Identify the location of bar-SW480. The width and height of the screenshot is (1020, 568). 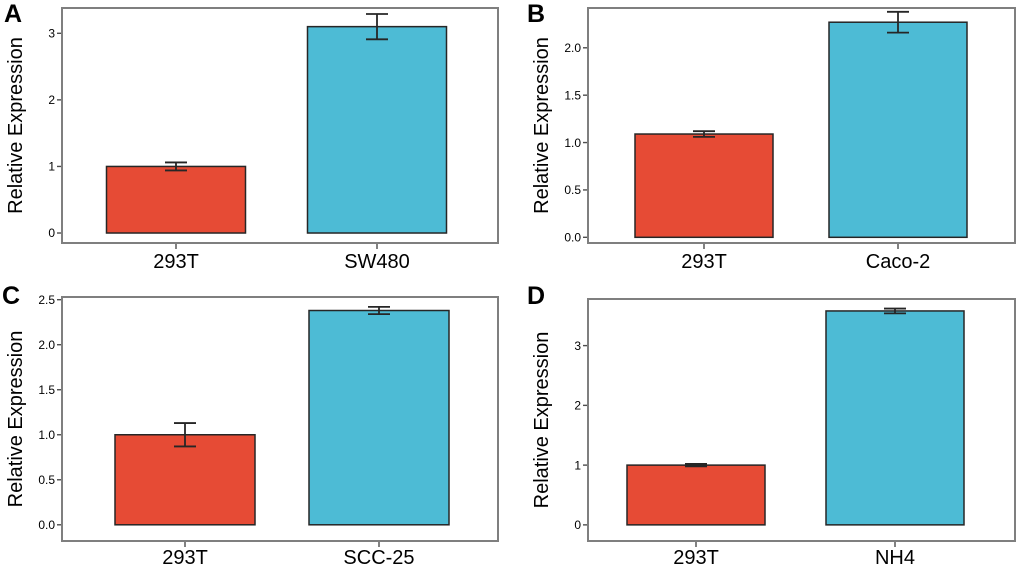
(377, 129).